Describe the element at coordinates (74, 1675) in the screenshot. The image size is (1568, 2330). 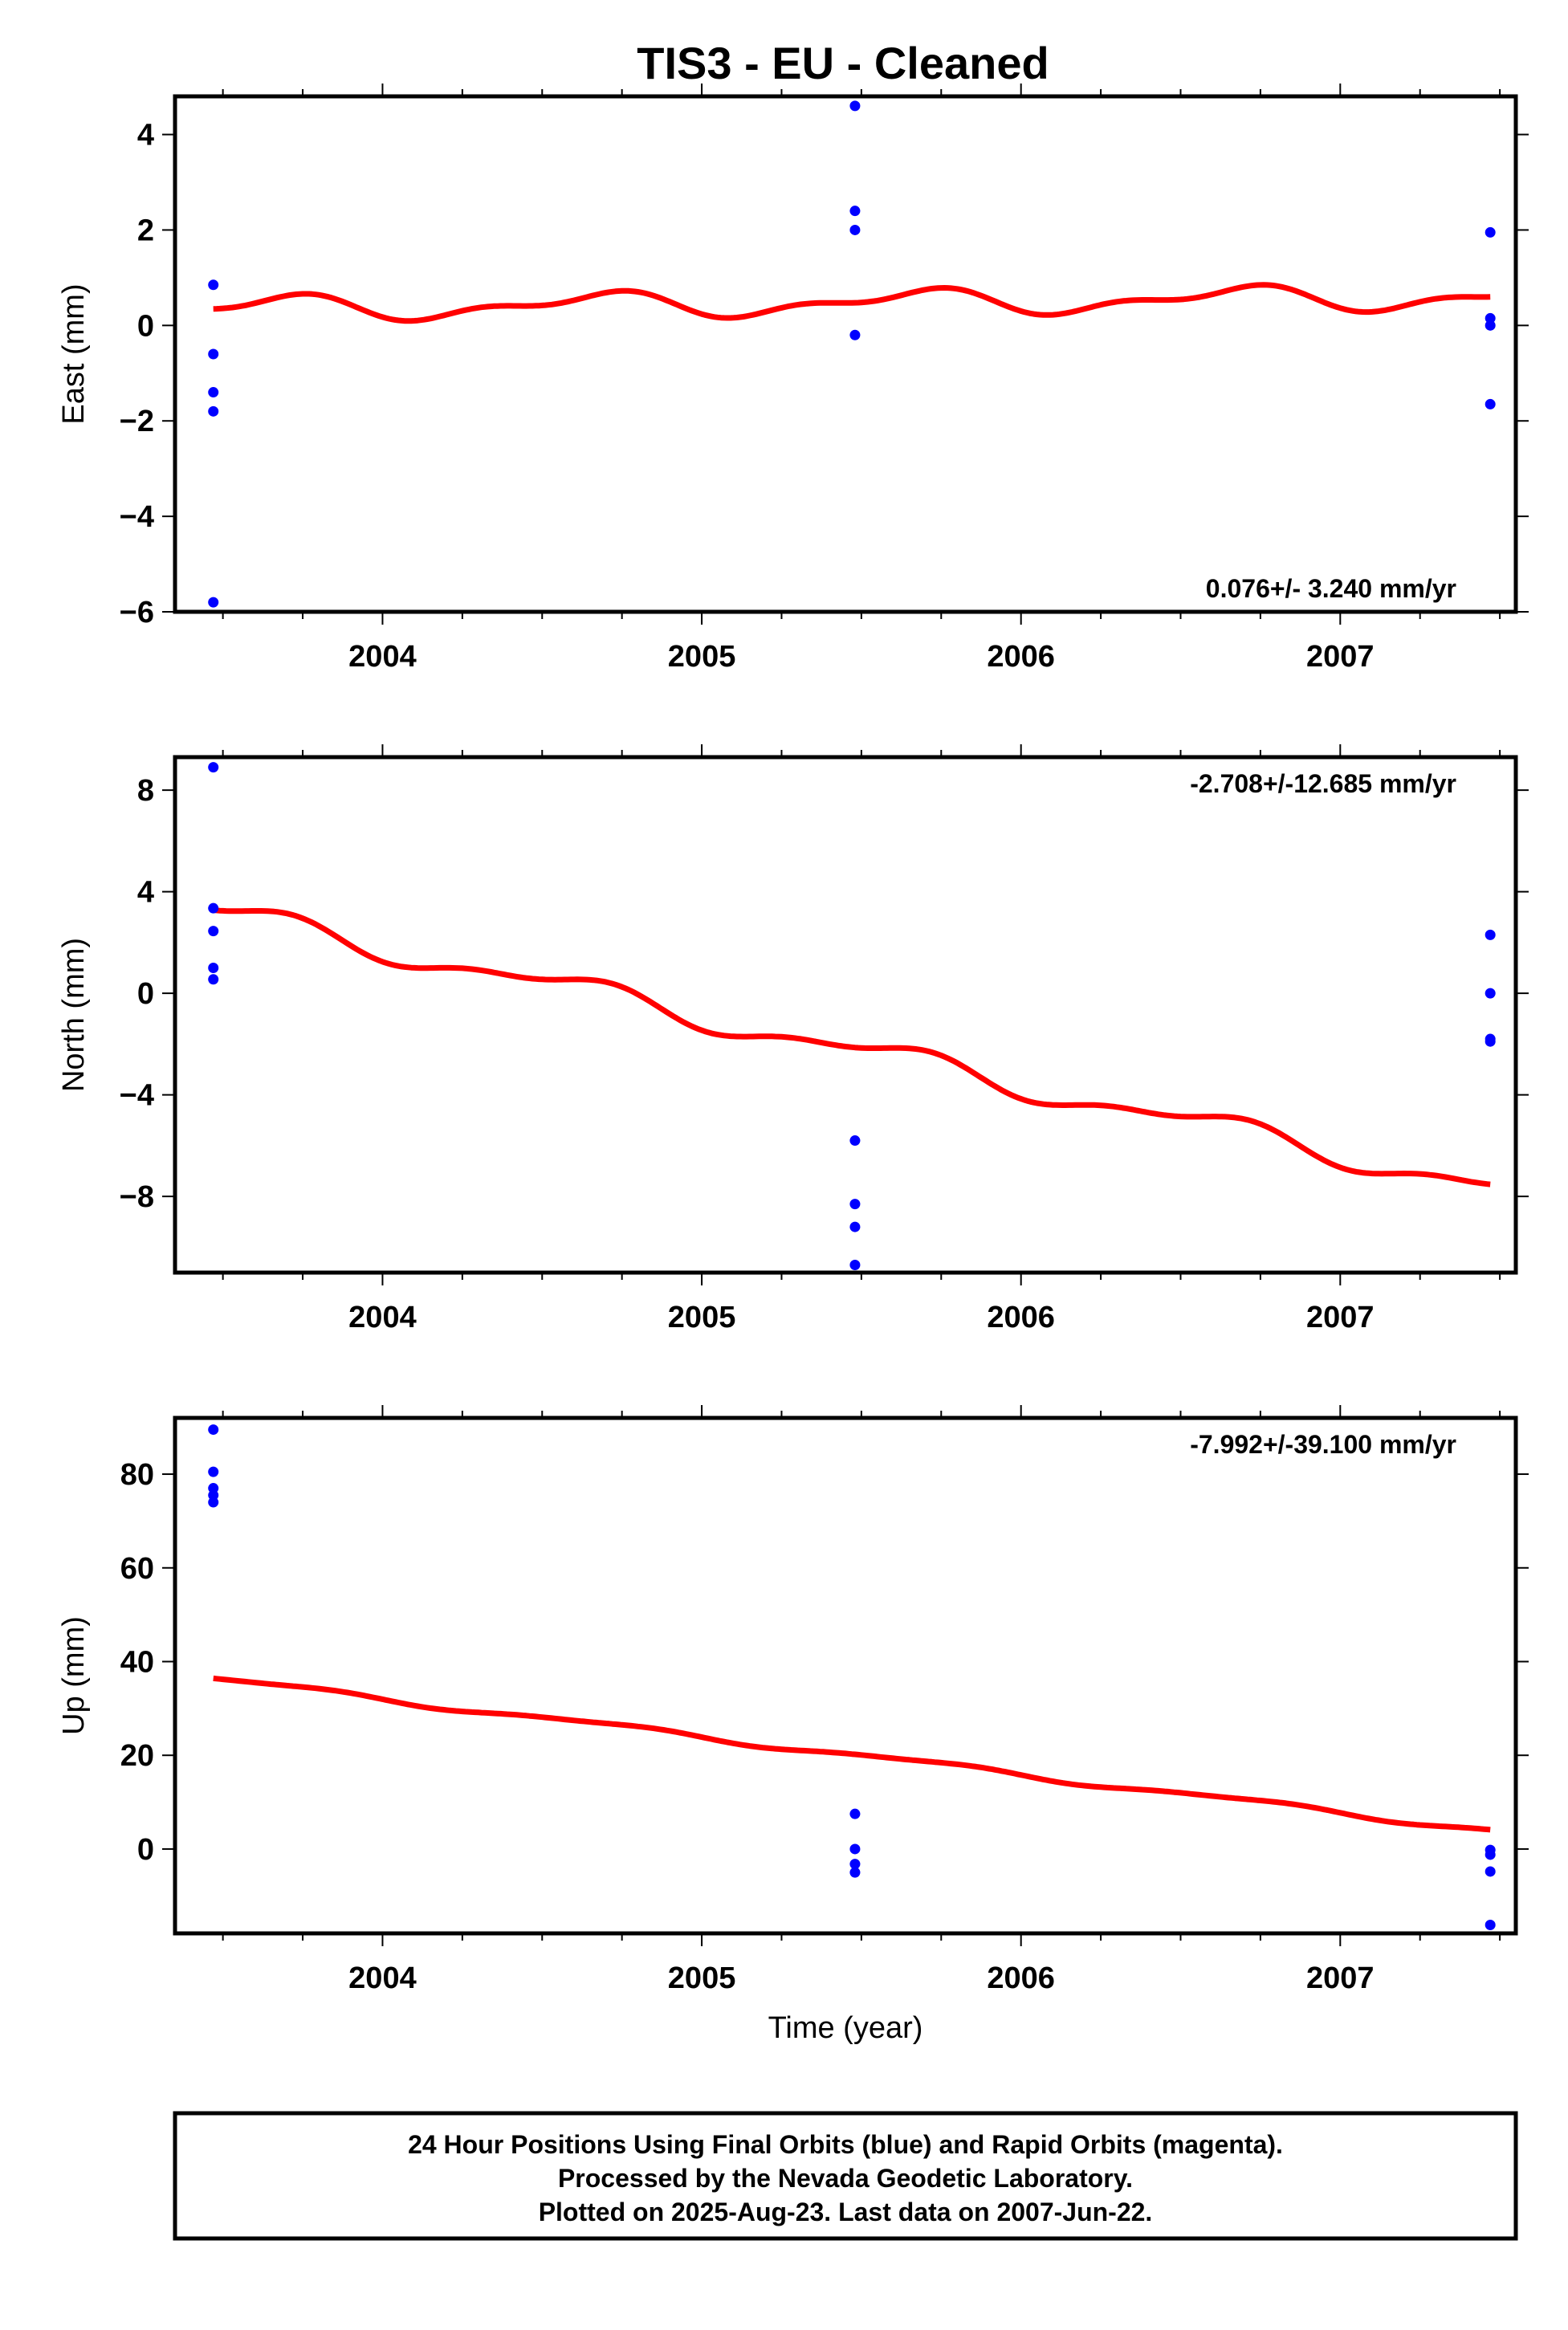
I see `y-axis-label: Up (mm)` at that location.